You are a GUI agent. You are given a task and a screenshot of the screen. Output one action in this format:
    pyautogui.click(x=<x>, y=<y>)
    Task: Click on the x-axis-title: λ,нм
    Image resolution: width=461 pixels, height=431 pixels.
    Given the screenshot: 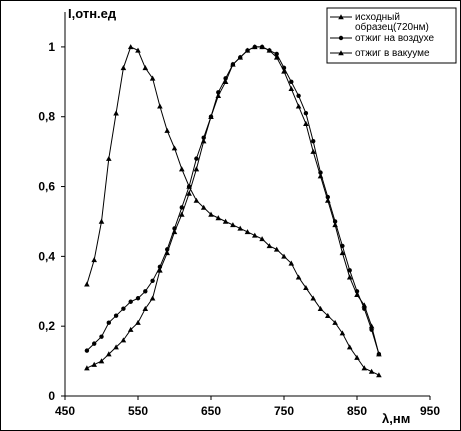 What is the action you would take?
    pyautogui.click(x=396, y=418)
    